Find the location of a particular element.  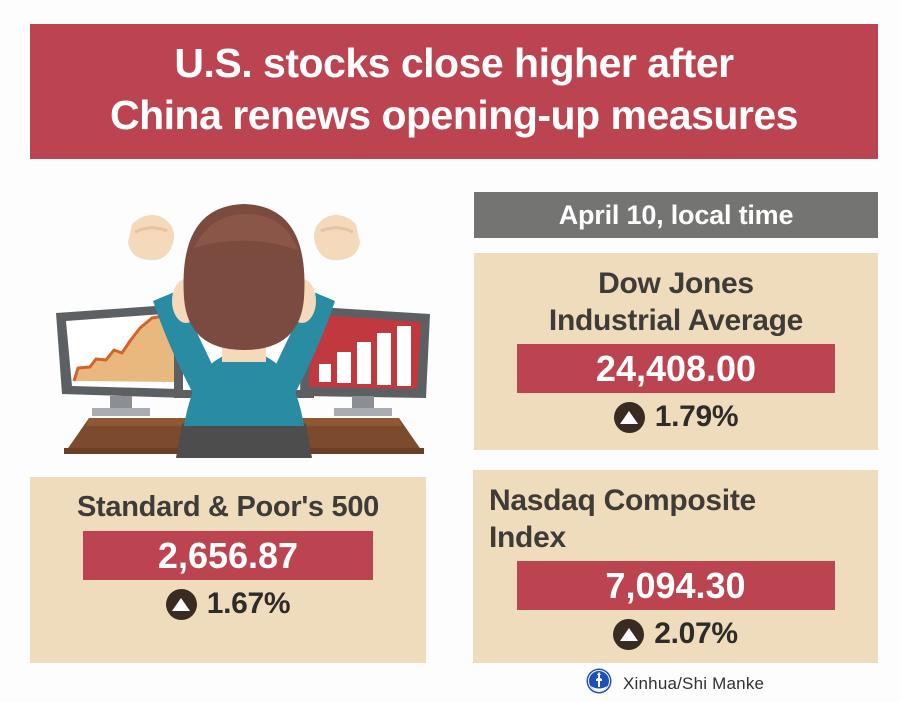

index-title-line-2: Industrial Average is located at coordinates (676, 320).